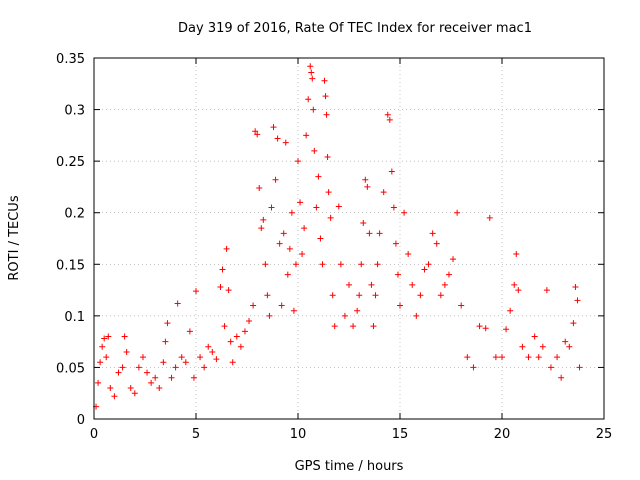  I want to click on y-tick-label: 0.3, so click(74, 111).